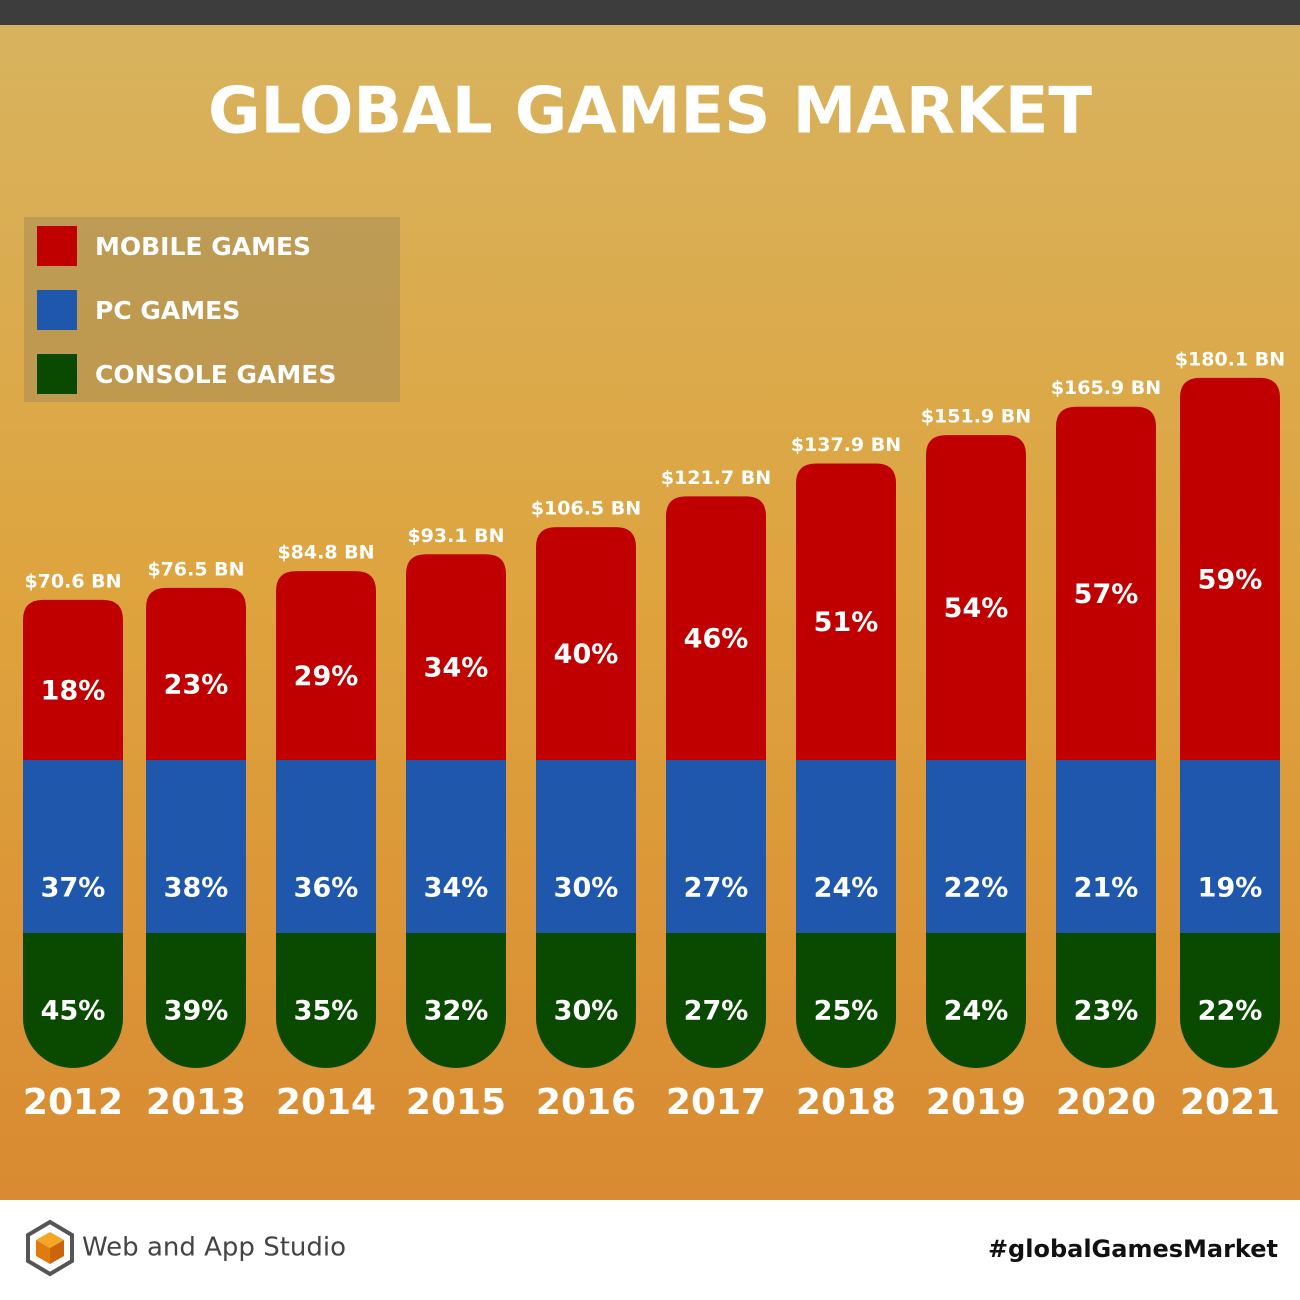 The image size is (1300, 1300). I want to click on x-tick-label: 2015, so click(456, 1102).